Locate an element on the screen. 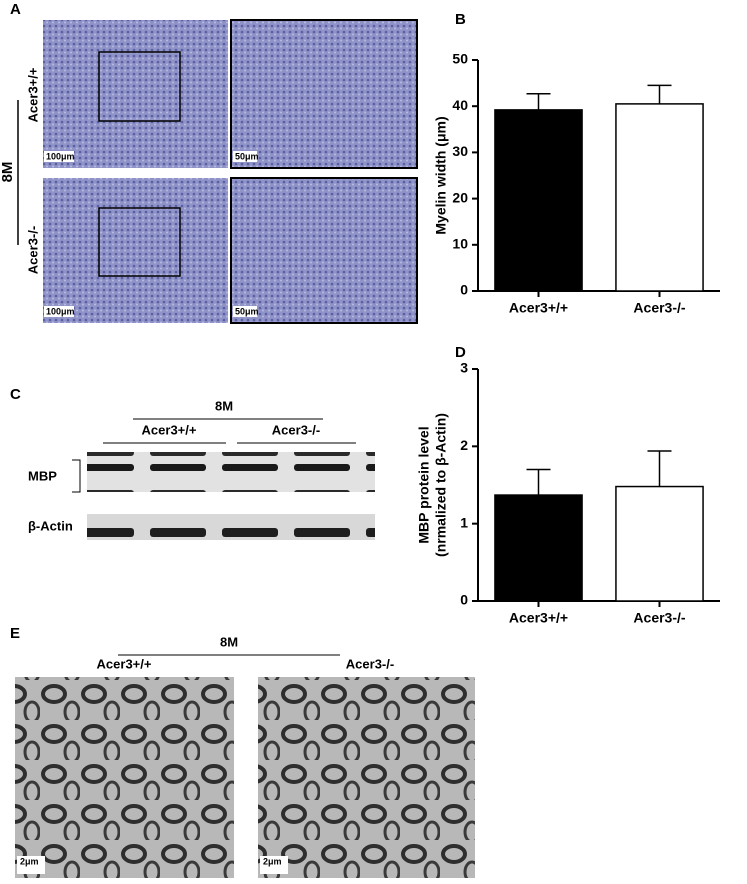  y-tick-label: 2 is located at coordinates (464, 445).